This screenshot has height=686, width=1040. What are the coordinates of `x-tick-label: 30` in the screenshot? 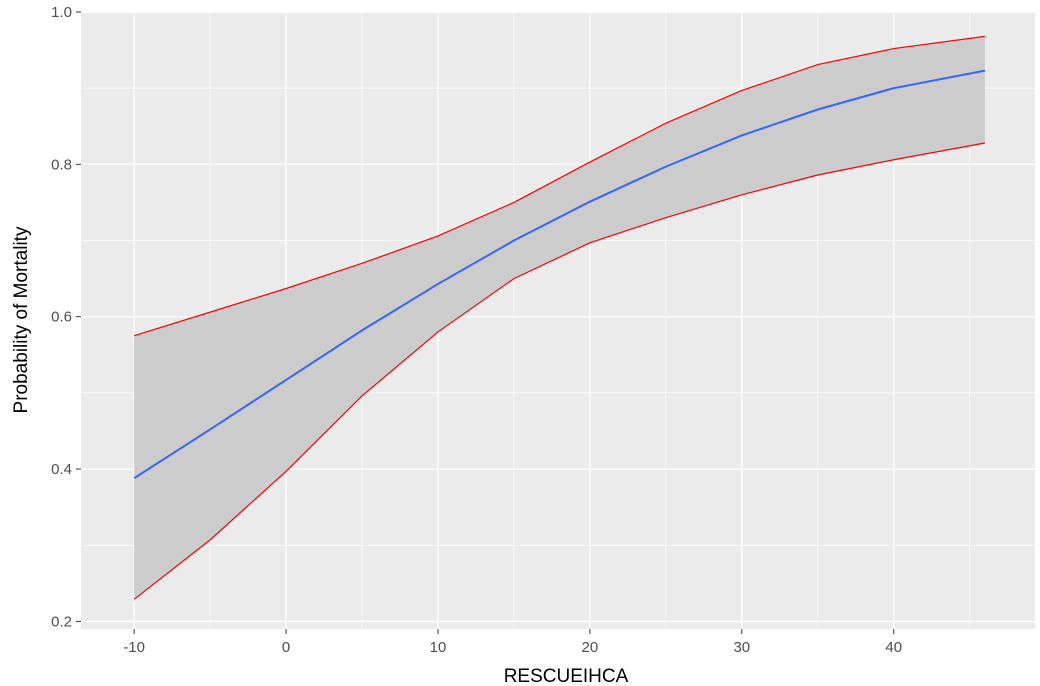 It's located at (741, 647).